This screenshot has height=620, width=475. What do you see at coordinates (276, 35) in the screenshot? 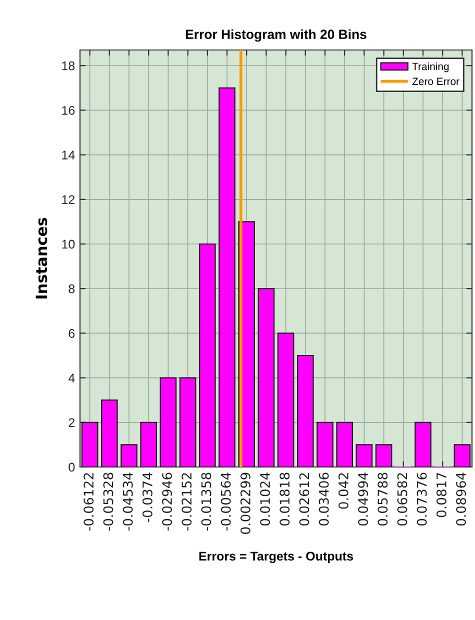
I see `chart-title: Error Histogram with 20 Bins` at bounding box center [276, 35].